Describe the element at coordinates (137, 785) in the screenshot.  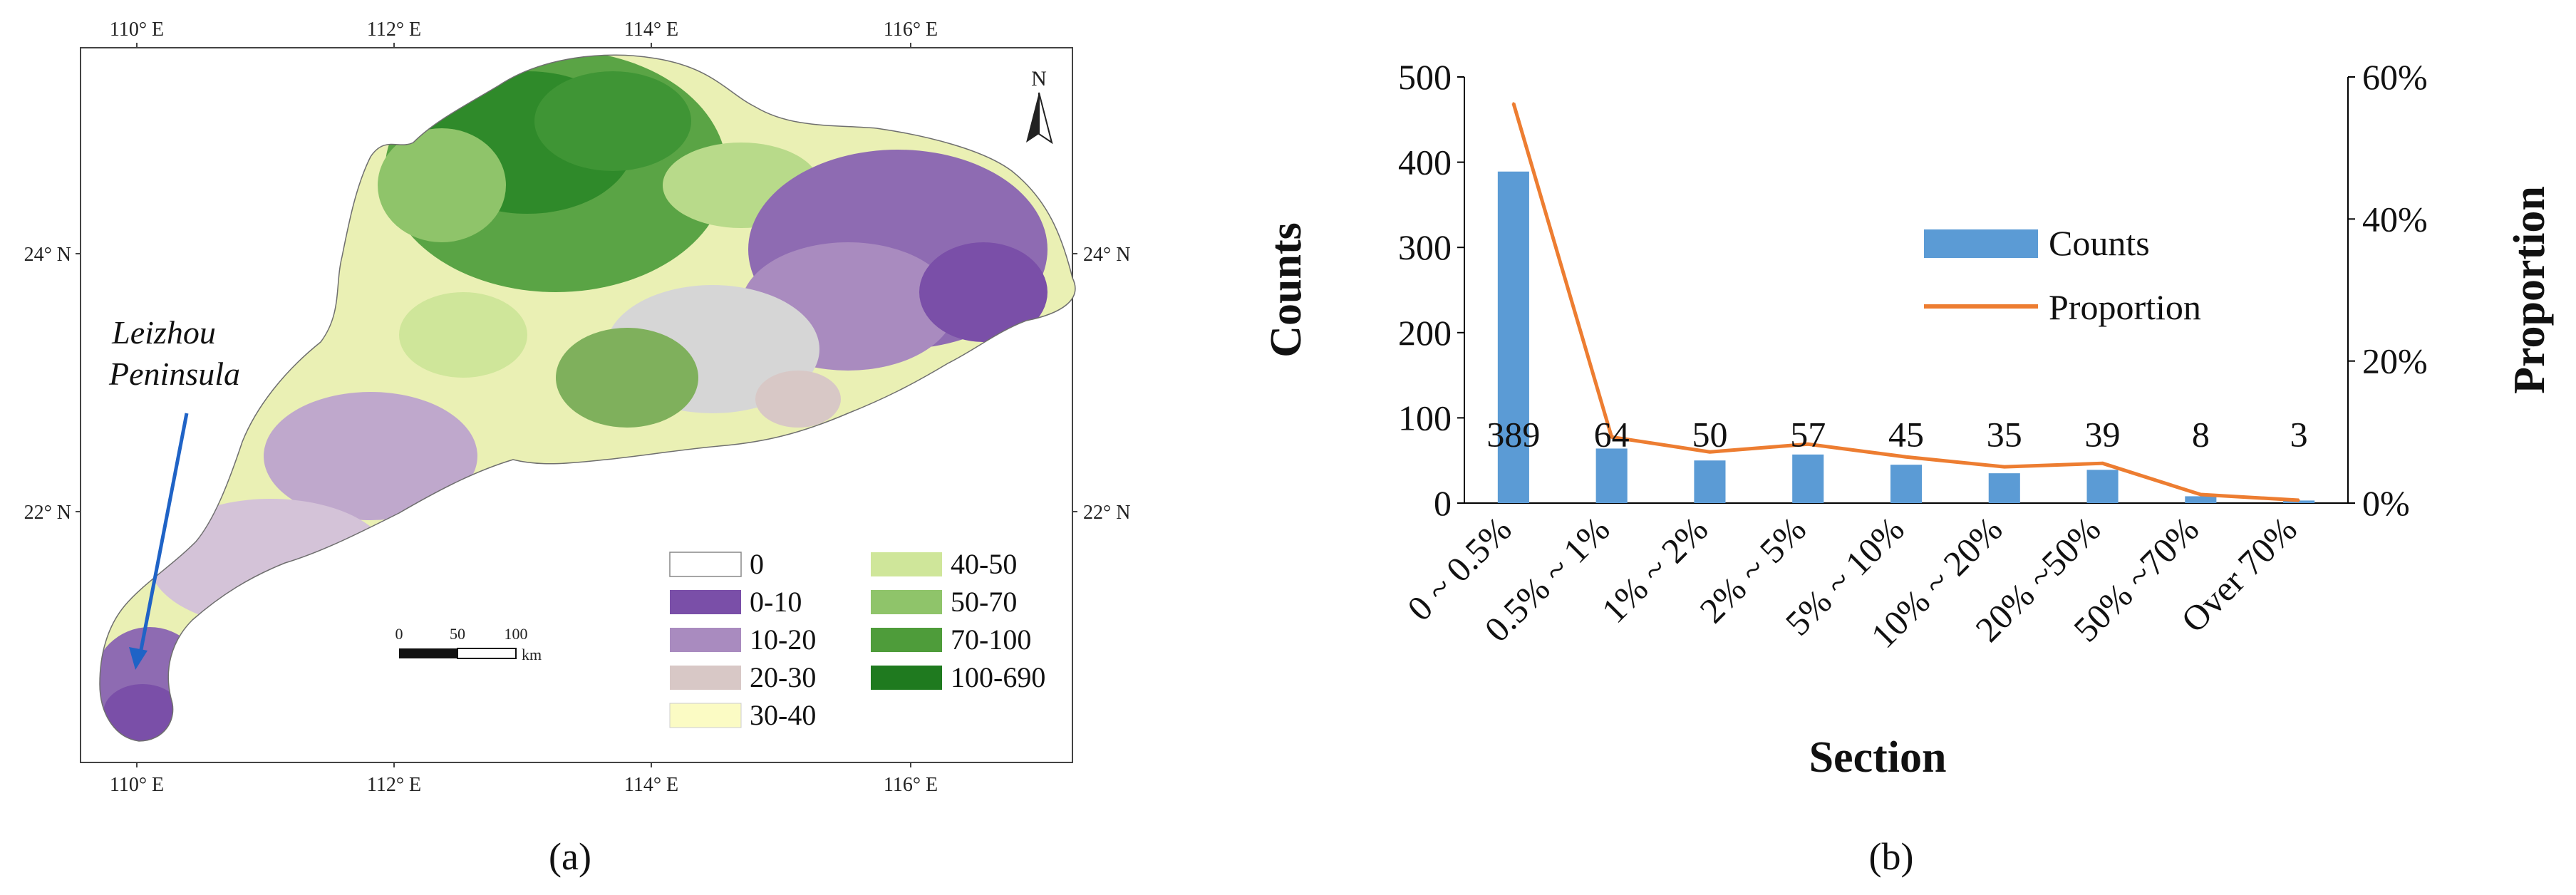
I see `bottom-lon-tick: 110° E` at that location.